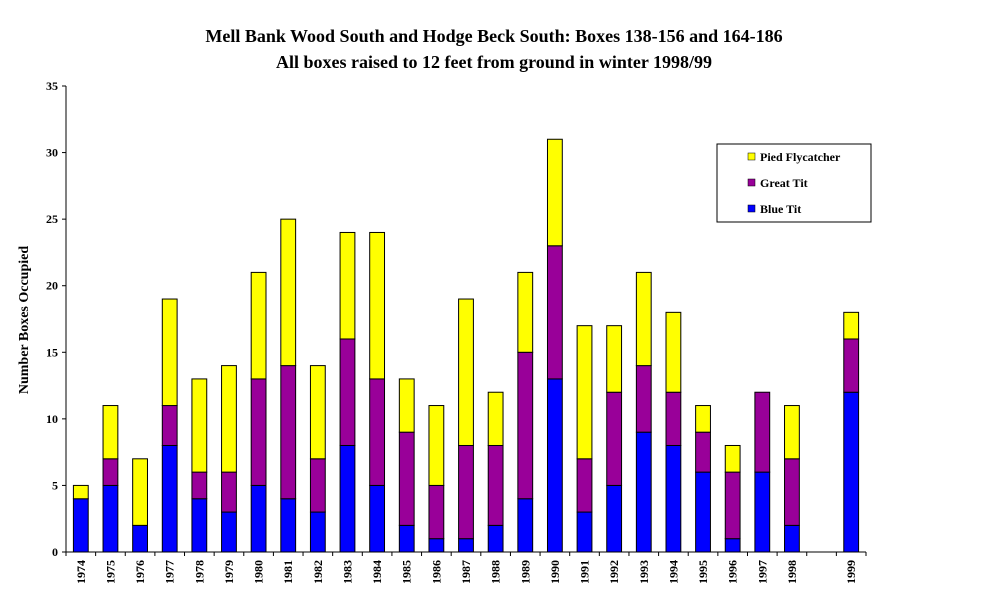 The height and width of the screenshot is (608, 990). Describe the element at coordinates (673, 352) in the screenshot. I see `bar-pied-flycatcher-1994` at that location.